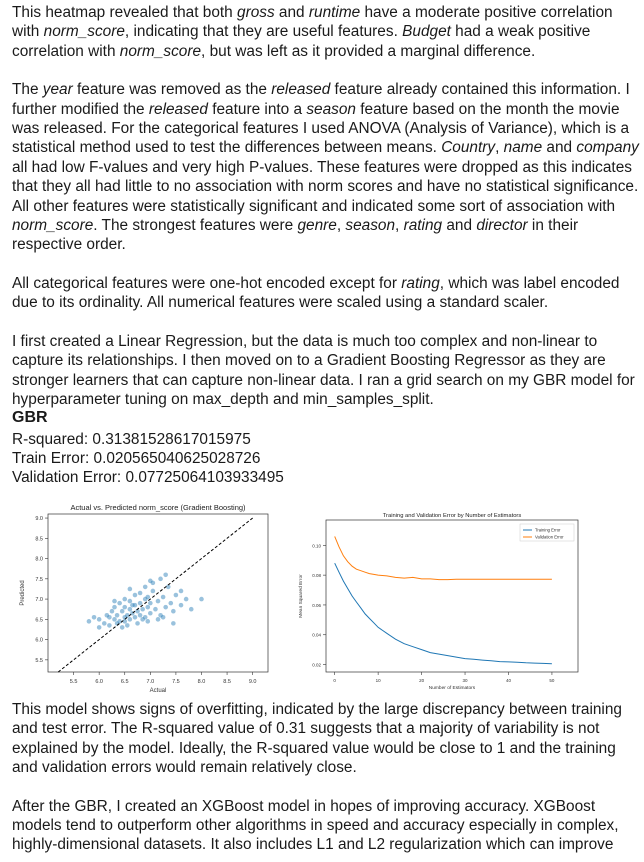 The width and height of the screenshot is (644, 862). Describe the element at coordinates (301, 90) in the screenshot. I see `italic-term: released` at that location.